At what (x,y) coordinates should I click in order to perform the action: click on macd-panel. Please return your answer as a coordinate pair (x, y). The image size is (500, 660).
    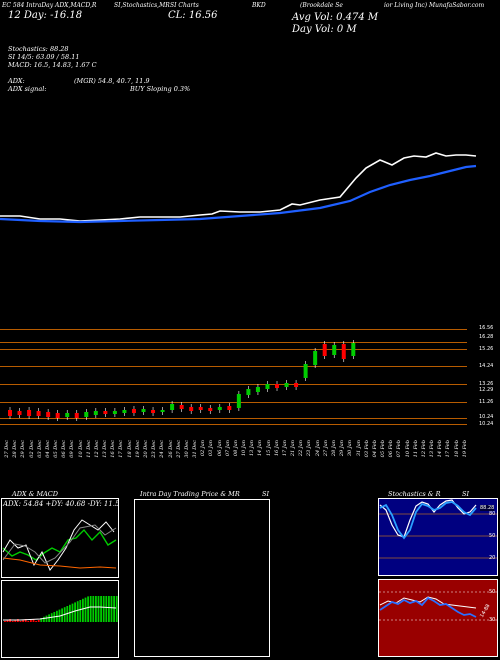
    Looking at the image, I should click on (60, 619).